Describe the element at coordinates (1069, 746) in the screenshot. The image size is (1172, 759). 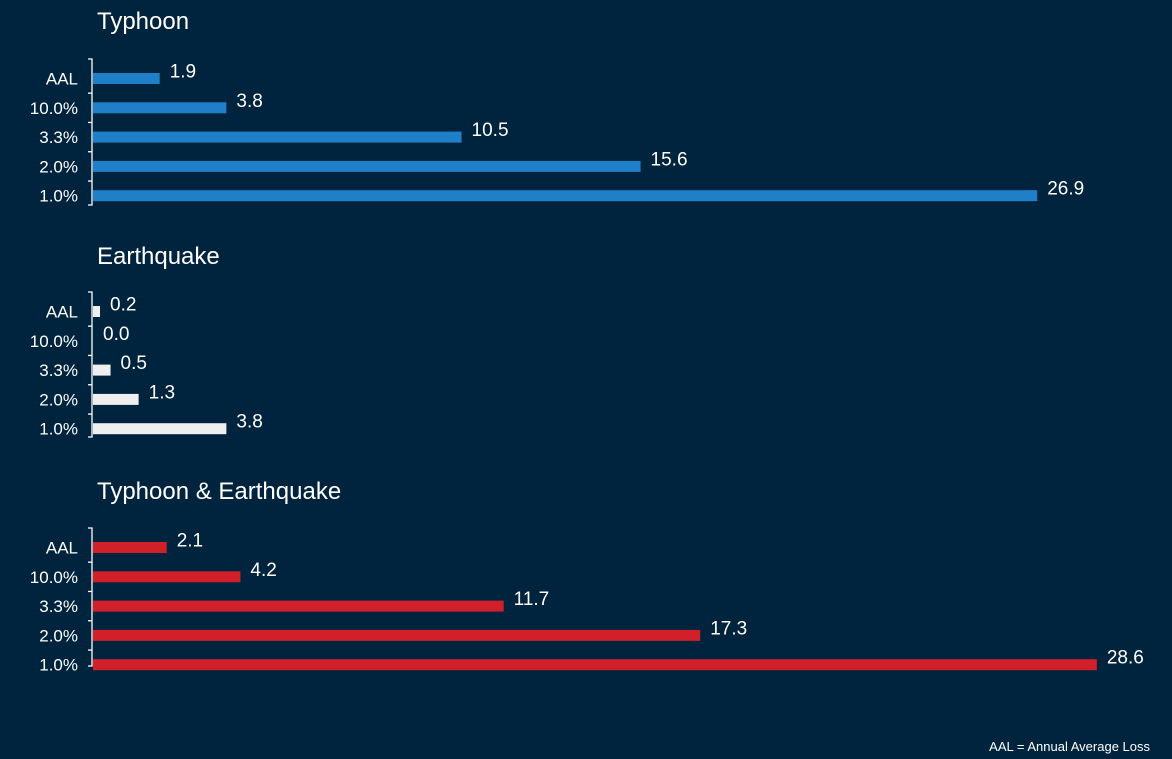
I see `footnote: AAL = Annual Average Loss` at that location.